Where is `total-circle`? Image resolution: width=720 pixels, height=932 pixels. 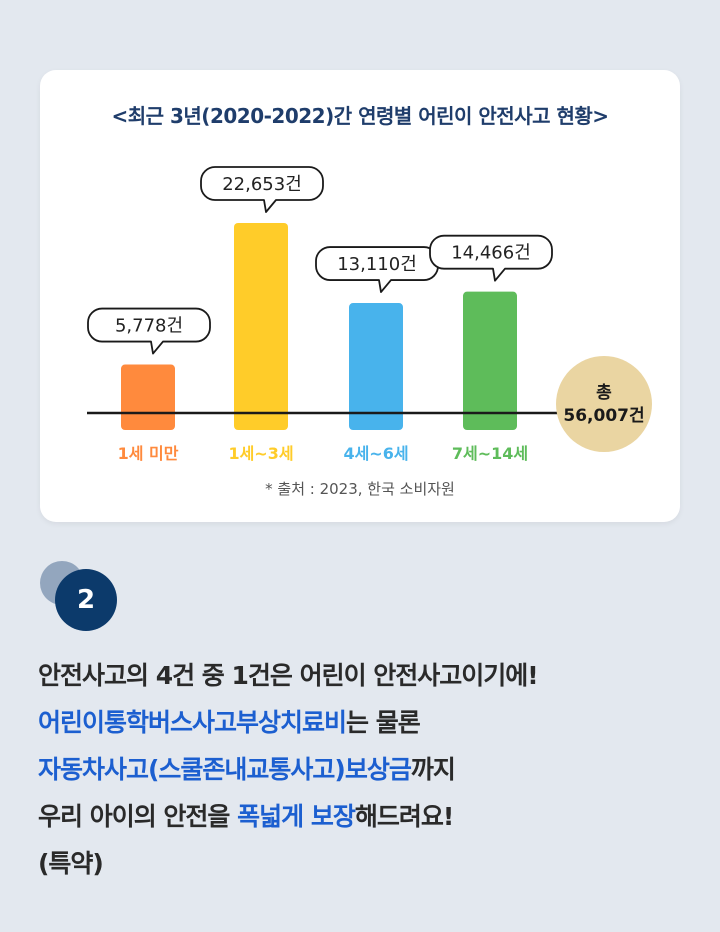 total-circle is located at coordinates (604, 404).